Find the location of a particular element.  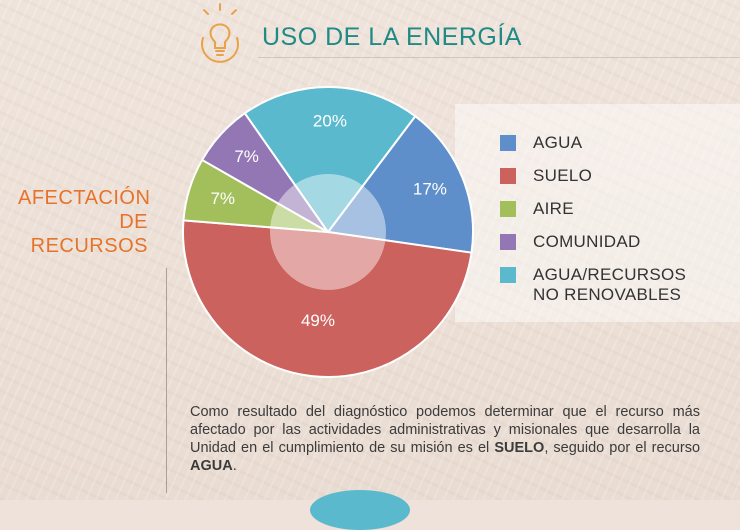

pie-center-highlight is located at coordinates (328, 232).